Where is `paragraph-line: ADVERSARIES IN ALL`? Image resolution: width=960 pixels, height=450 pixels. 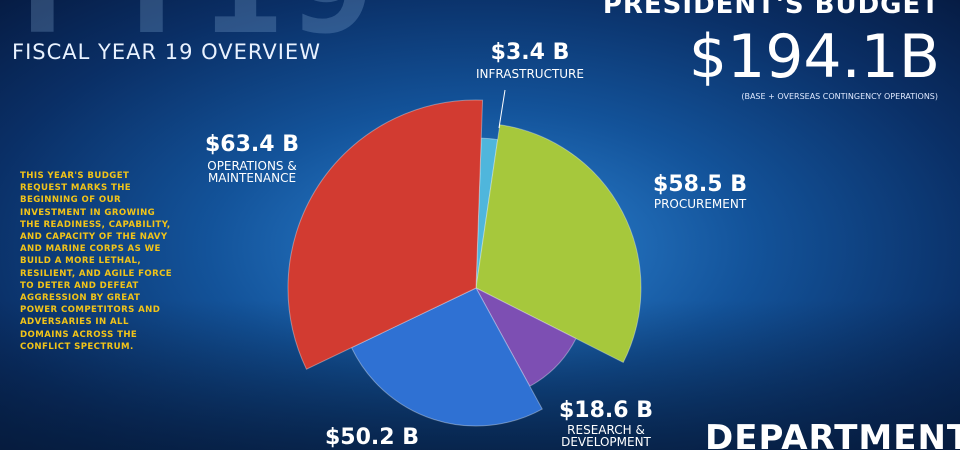
paragraph-line: ADVERSARIES IN ALL is located at coordinates (74, 322).